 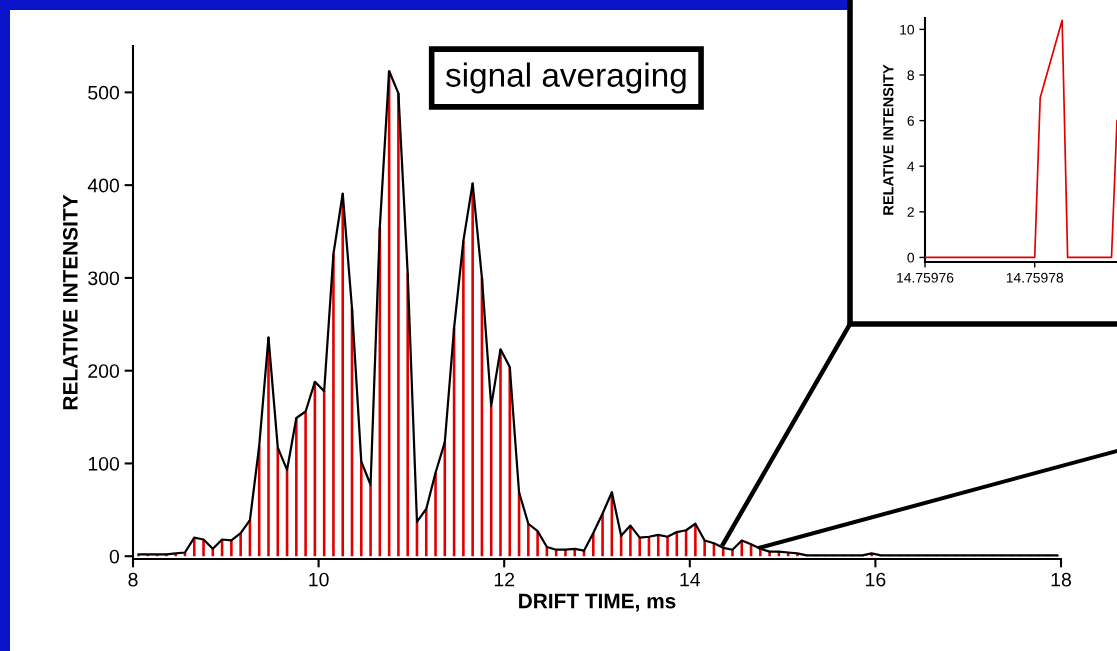 What do you see at coordinates (565, 78) in the screenshot?
I see `annotation: signal averaging` at bounding box center [565, 78].